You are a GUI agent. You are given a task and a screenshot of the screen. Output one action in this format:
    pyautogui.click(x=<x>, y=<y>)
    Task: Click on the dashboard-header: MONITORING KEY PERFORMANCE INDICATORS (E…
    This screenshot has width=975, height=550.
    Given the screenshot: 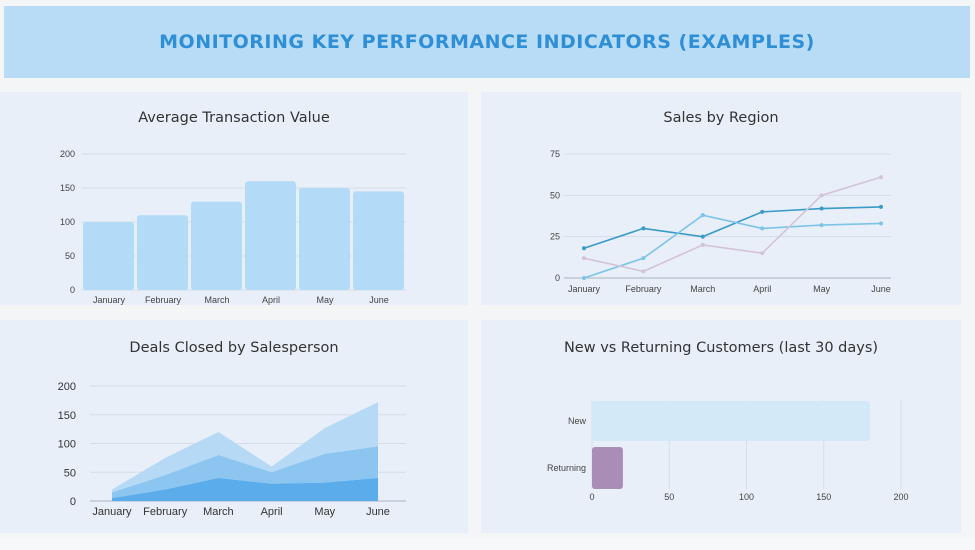 What is the action you would take?
    pyautogui.click(x=487, y=42)
    